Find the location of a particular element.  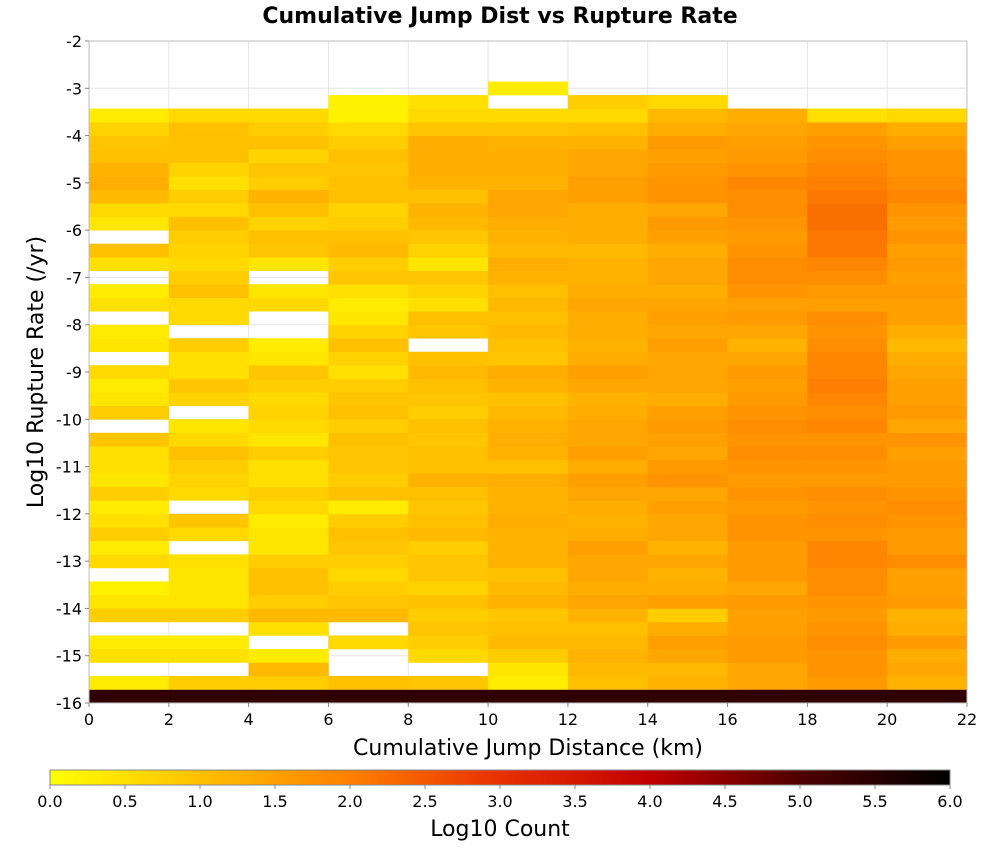

x-tick-label: 12 is located at coordinates (568, 719).